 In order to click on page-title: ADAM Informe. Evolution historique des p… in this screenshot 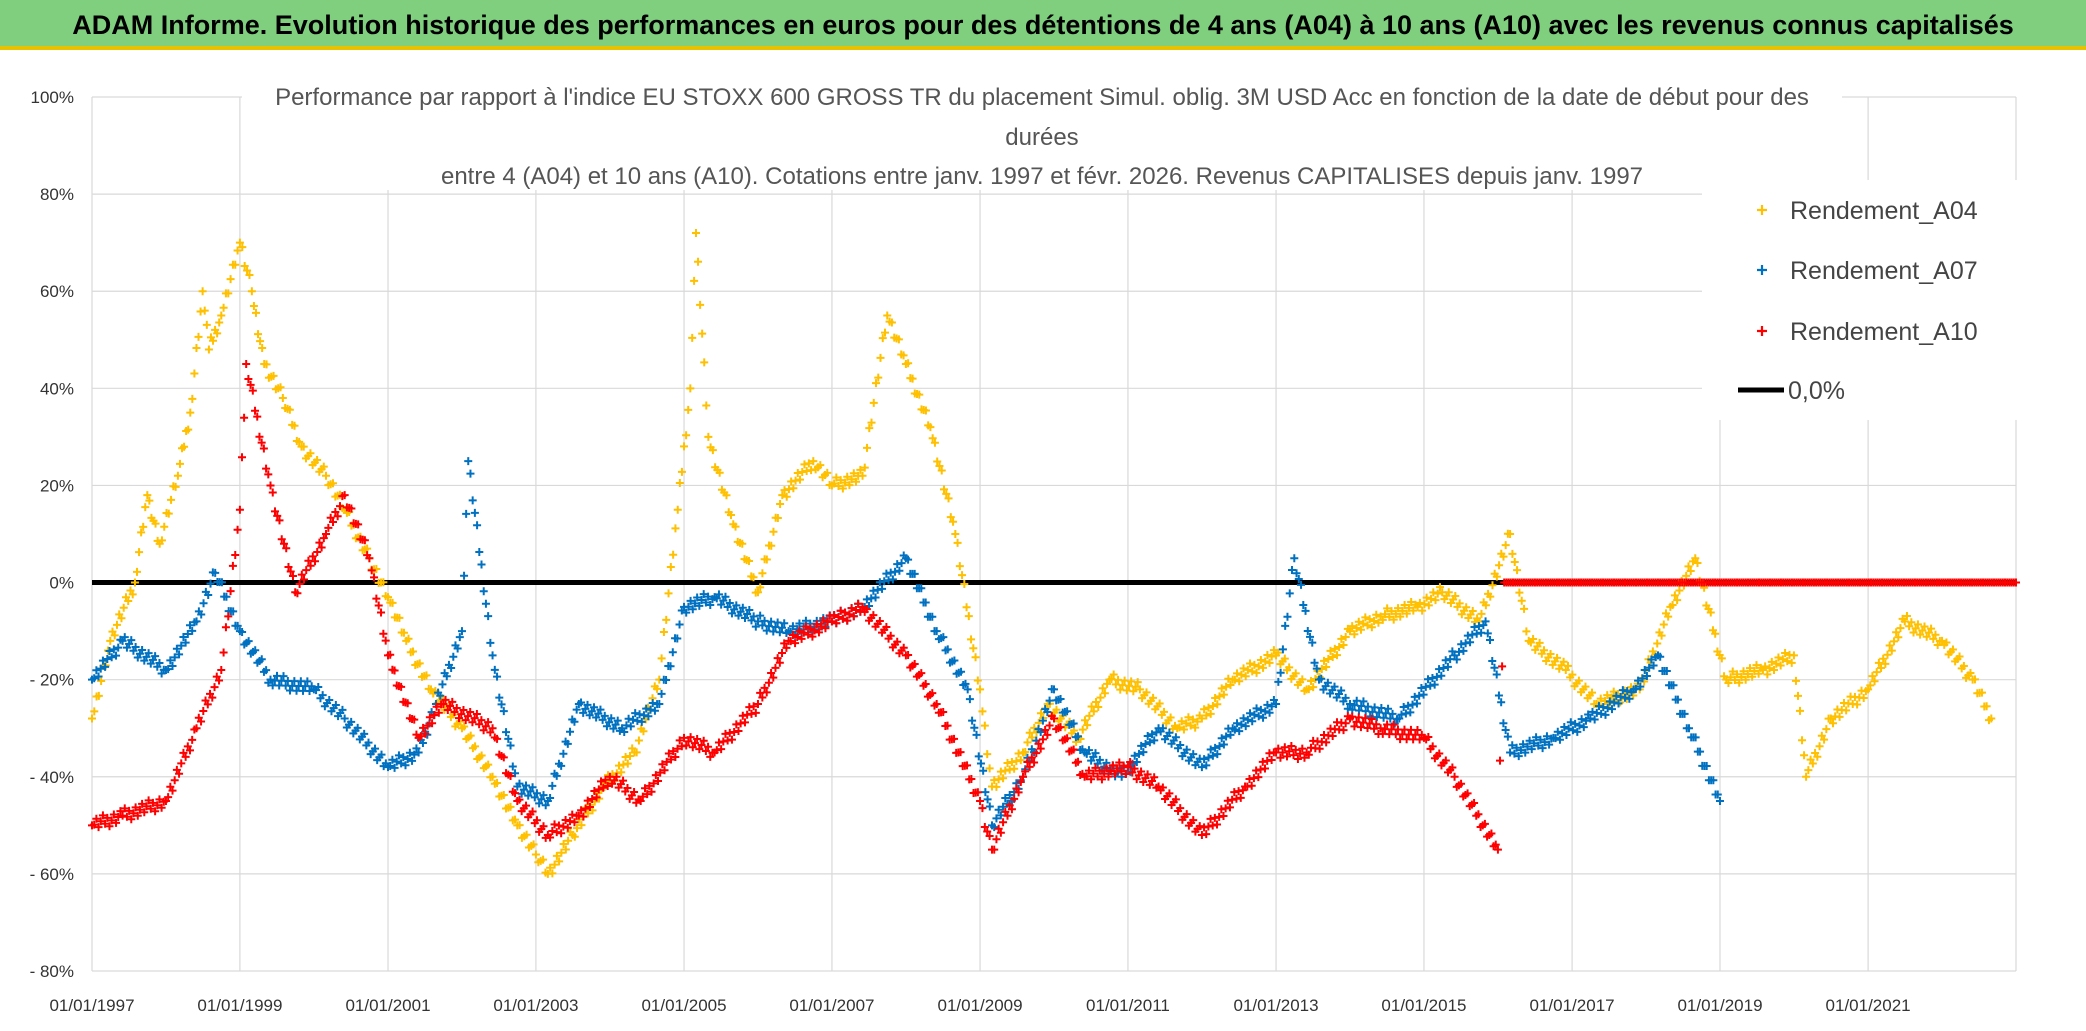, I will do `click(1043, 25)`.